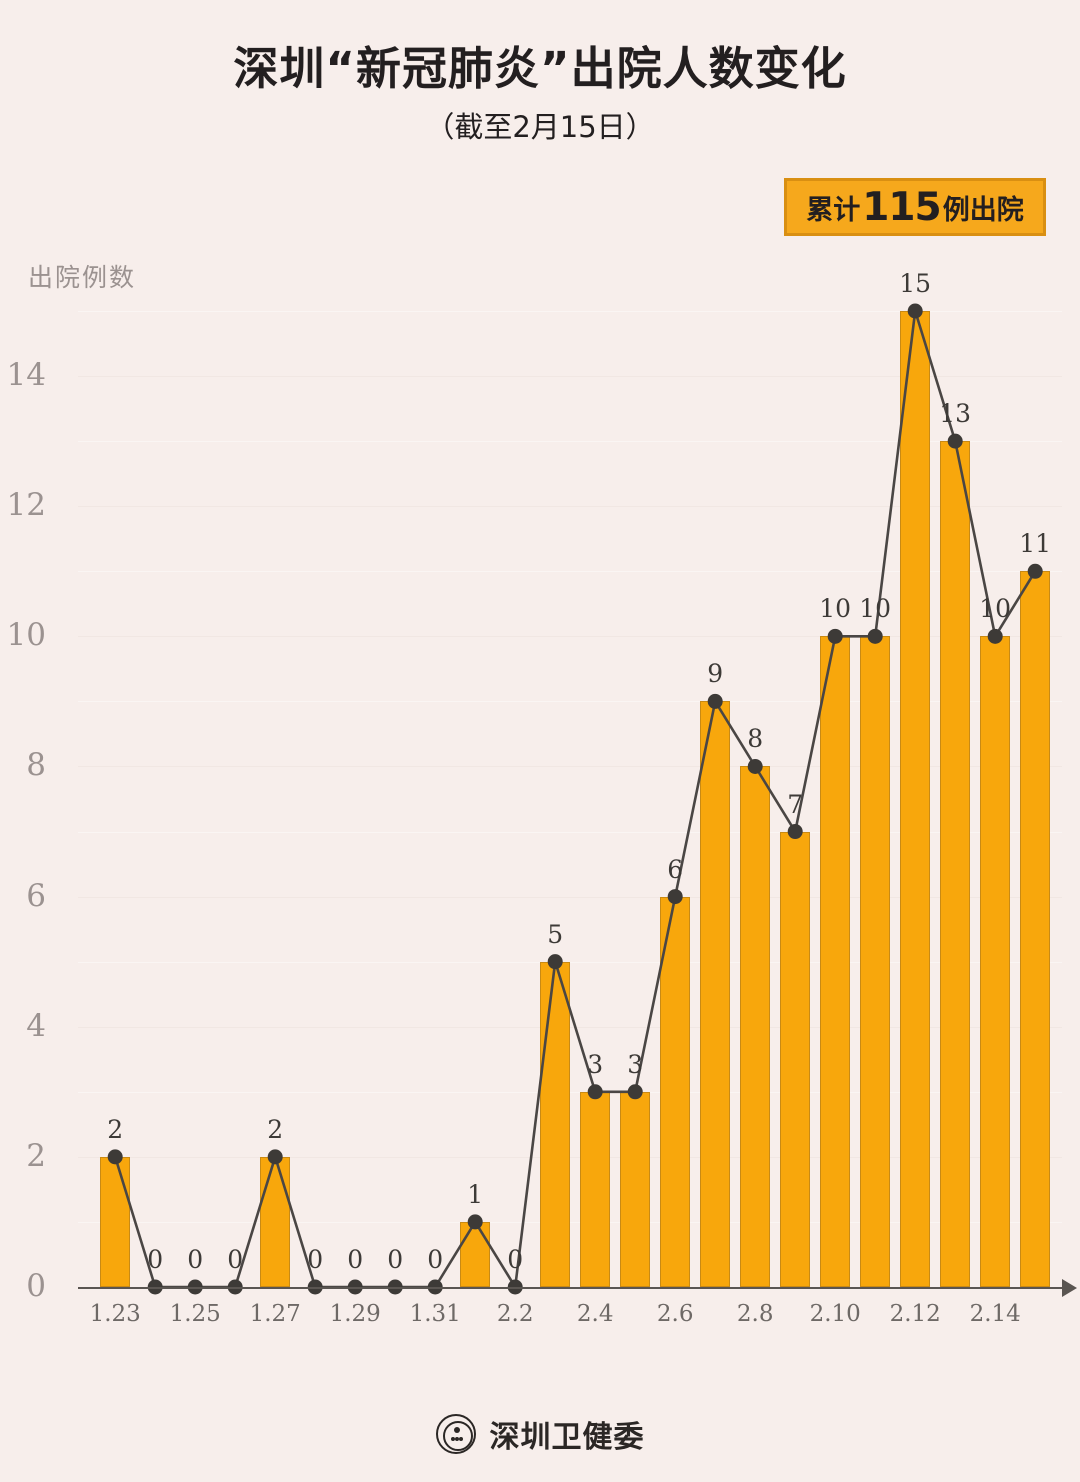 Image resolution: width=1080 pixels, height=1482 pixels. I want to click on footer-org-name: 深圳卫健委, so click(567, 1437).